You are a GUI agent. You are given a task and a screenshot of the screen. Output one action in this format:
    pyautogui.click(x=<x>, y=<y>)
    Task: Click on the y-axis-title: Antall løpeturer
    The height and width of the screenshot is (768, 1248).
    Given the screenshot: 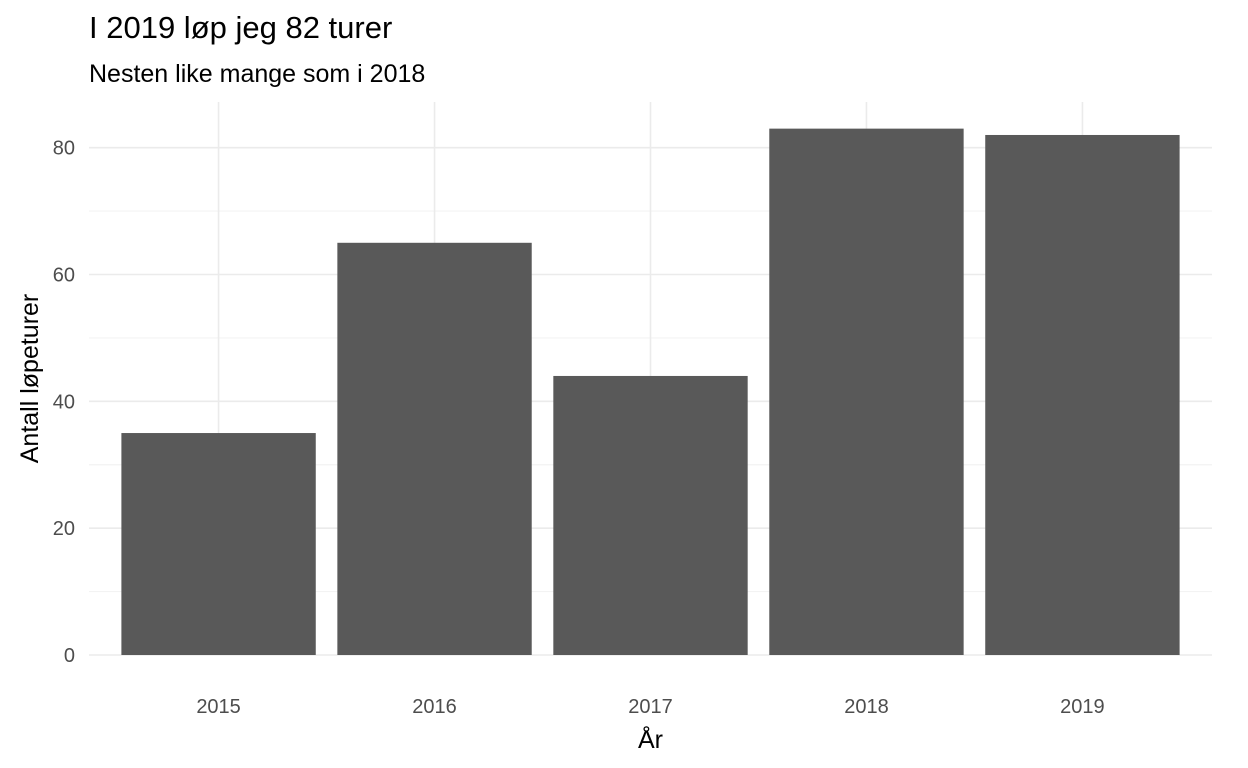 What is the action you would take?
    pyautogui.click(x=30, y=379)
    